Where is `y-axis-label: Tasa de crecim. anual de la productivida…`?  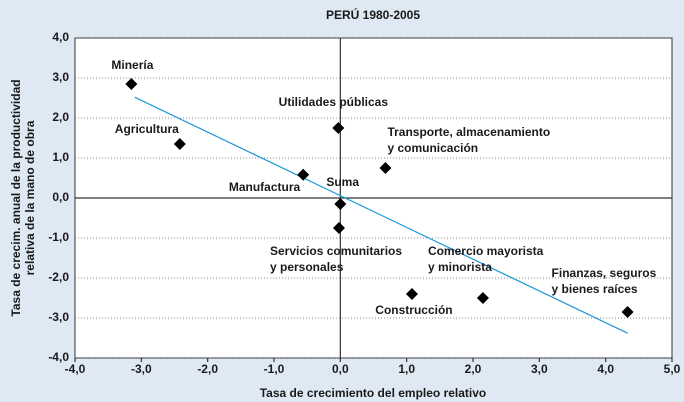
y-axis-label: Tasa de crecim. anual de la productivida… is located at coordinates (16, 197).